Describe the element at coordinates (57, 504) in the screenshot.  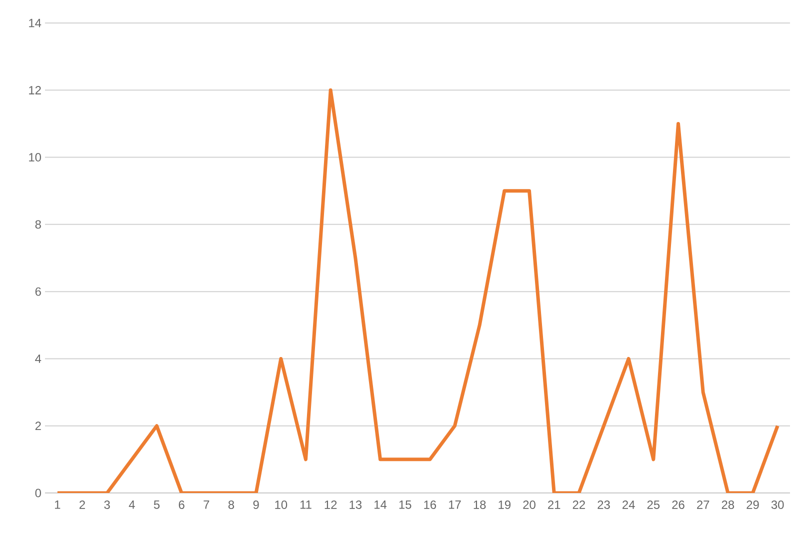
I see `x-tick-label: 1` at that location.